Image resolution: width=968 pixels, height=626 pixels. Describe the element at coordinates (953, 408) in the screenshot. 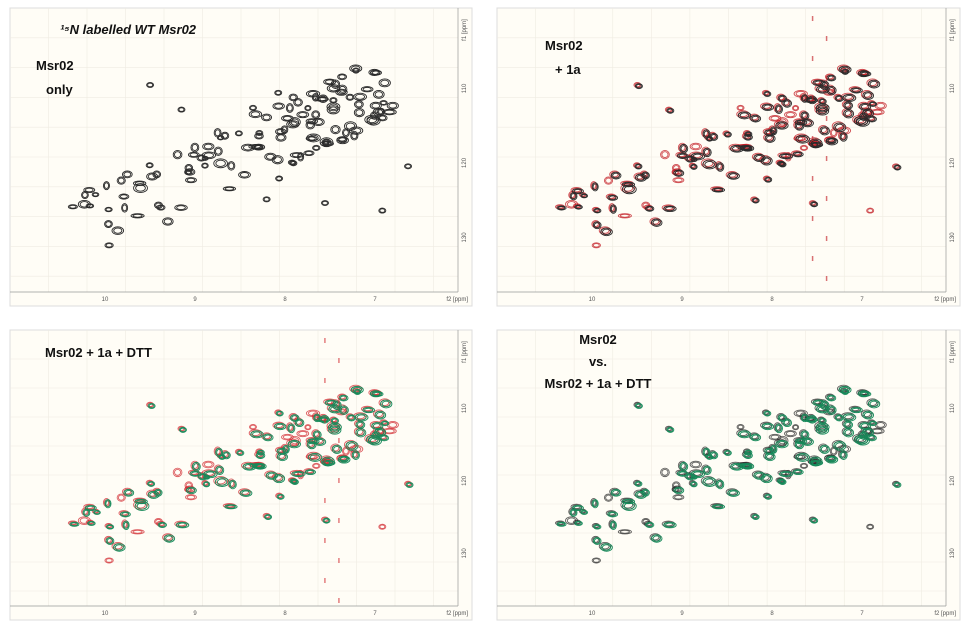

I see `y-tick-label: 110` at that location.